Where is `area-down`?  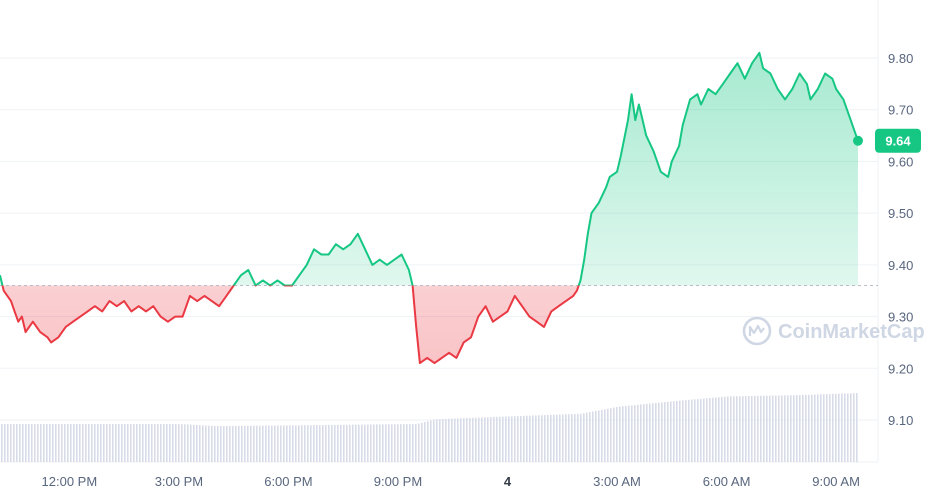
area-down is located at coordinates (429, 324).